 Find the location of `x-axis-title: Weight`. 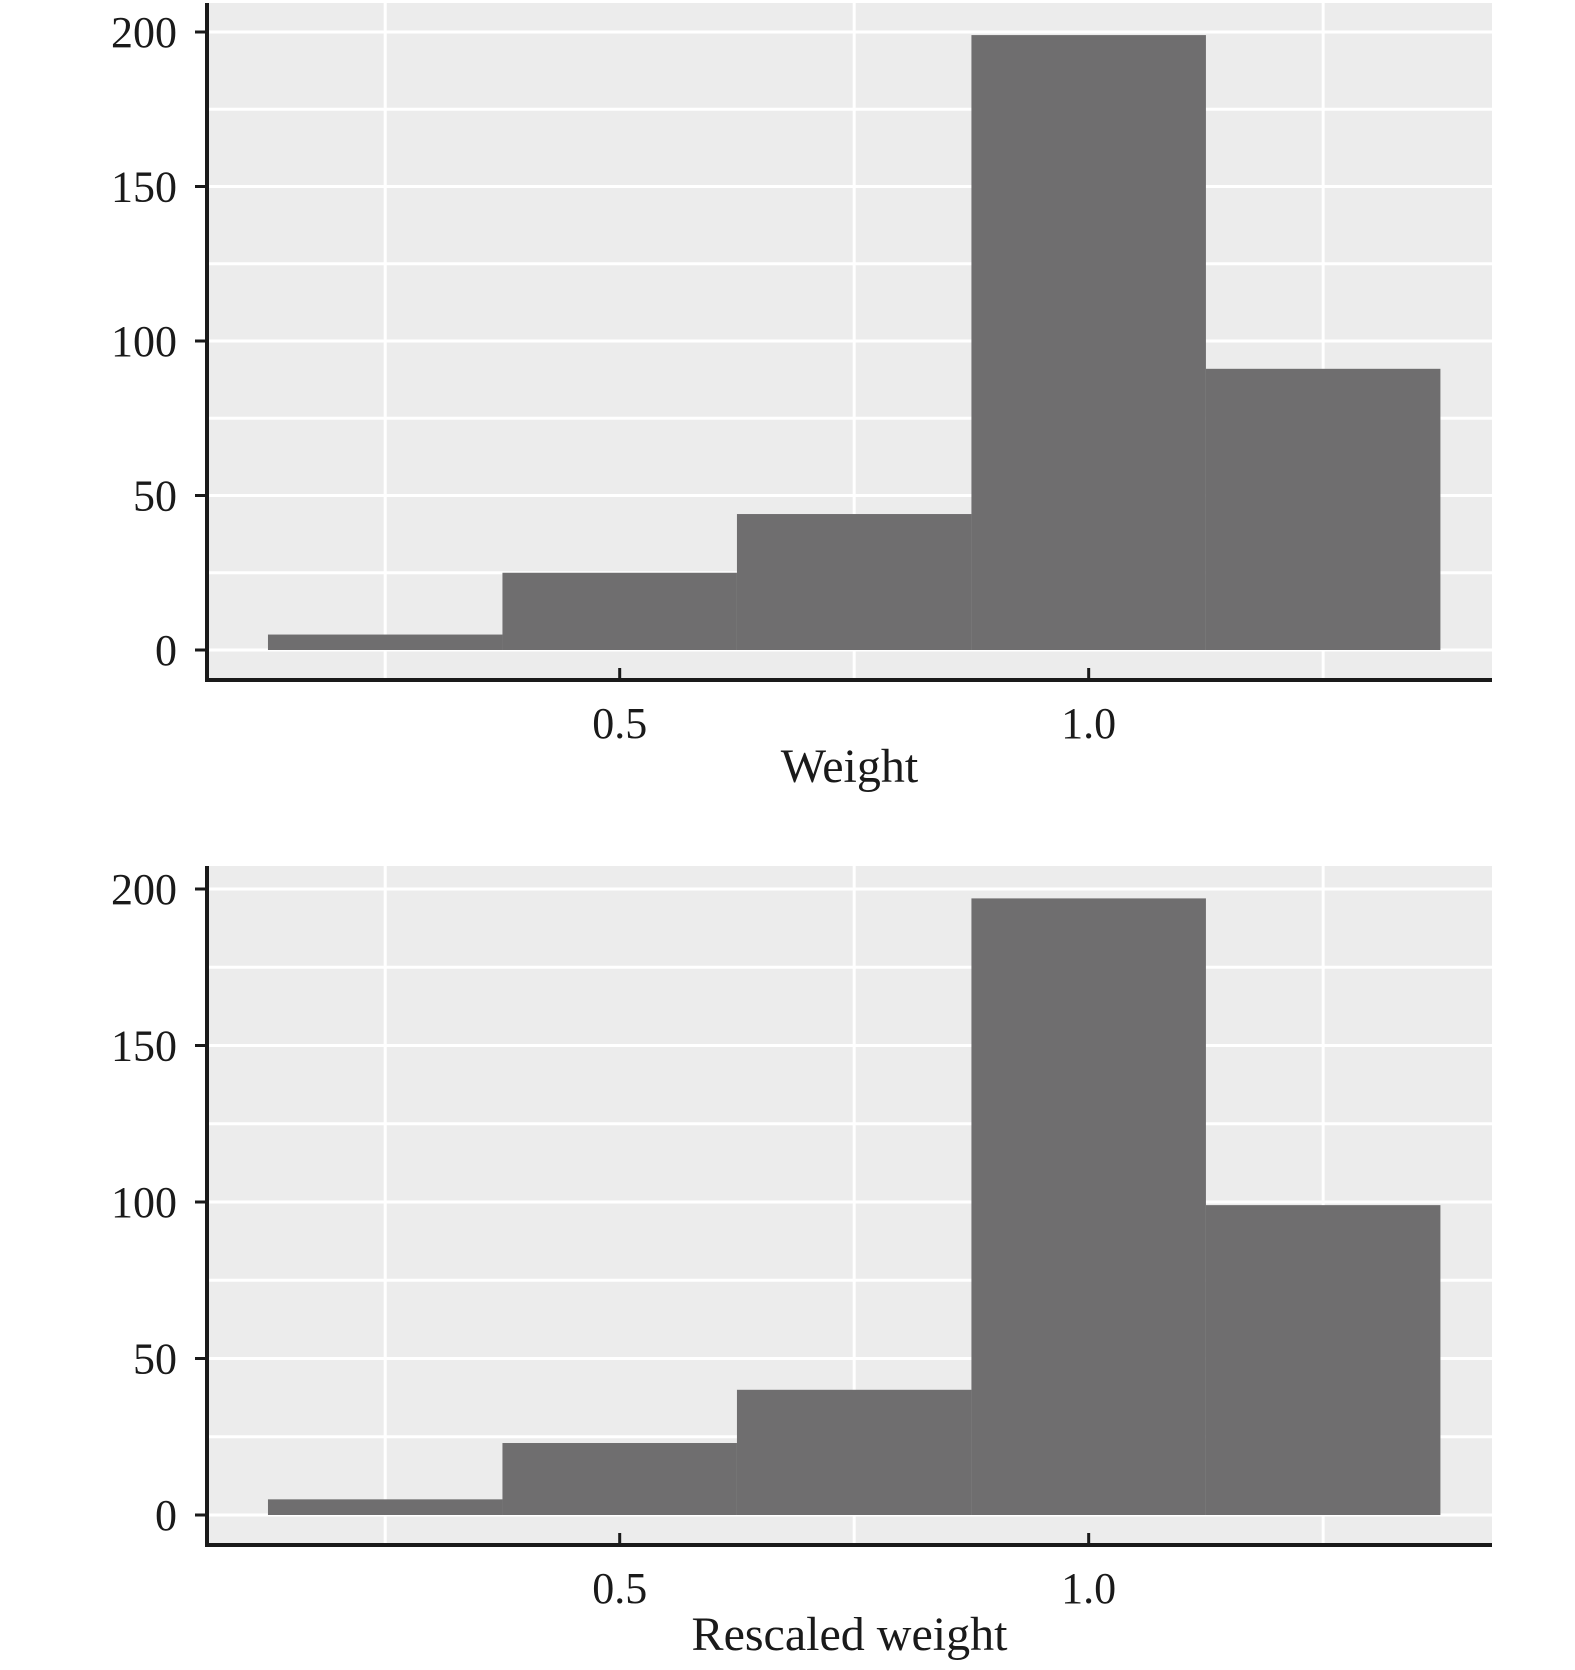

x-axis-title: Weight is located at coordinates (850, 766).